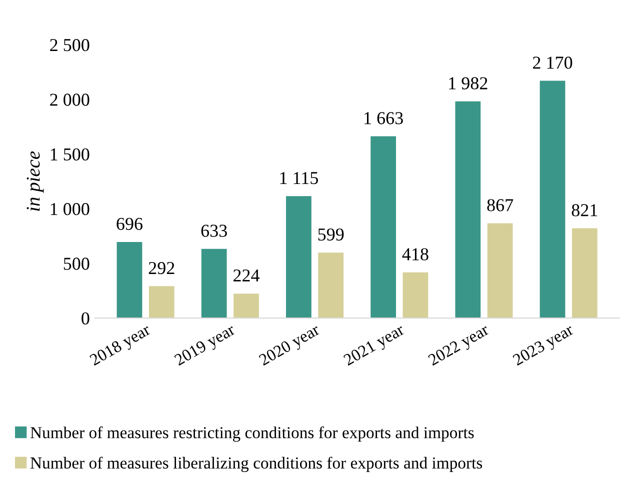 This screenshot has width=632, height=497. Describe the element at coordinates (70, 100) in the screenshot. I see `y-tick-label: 2 000` at that location.